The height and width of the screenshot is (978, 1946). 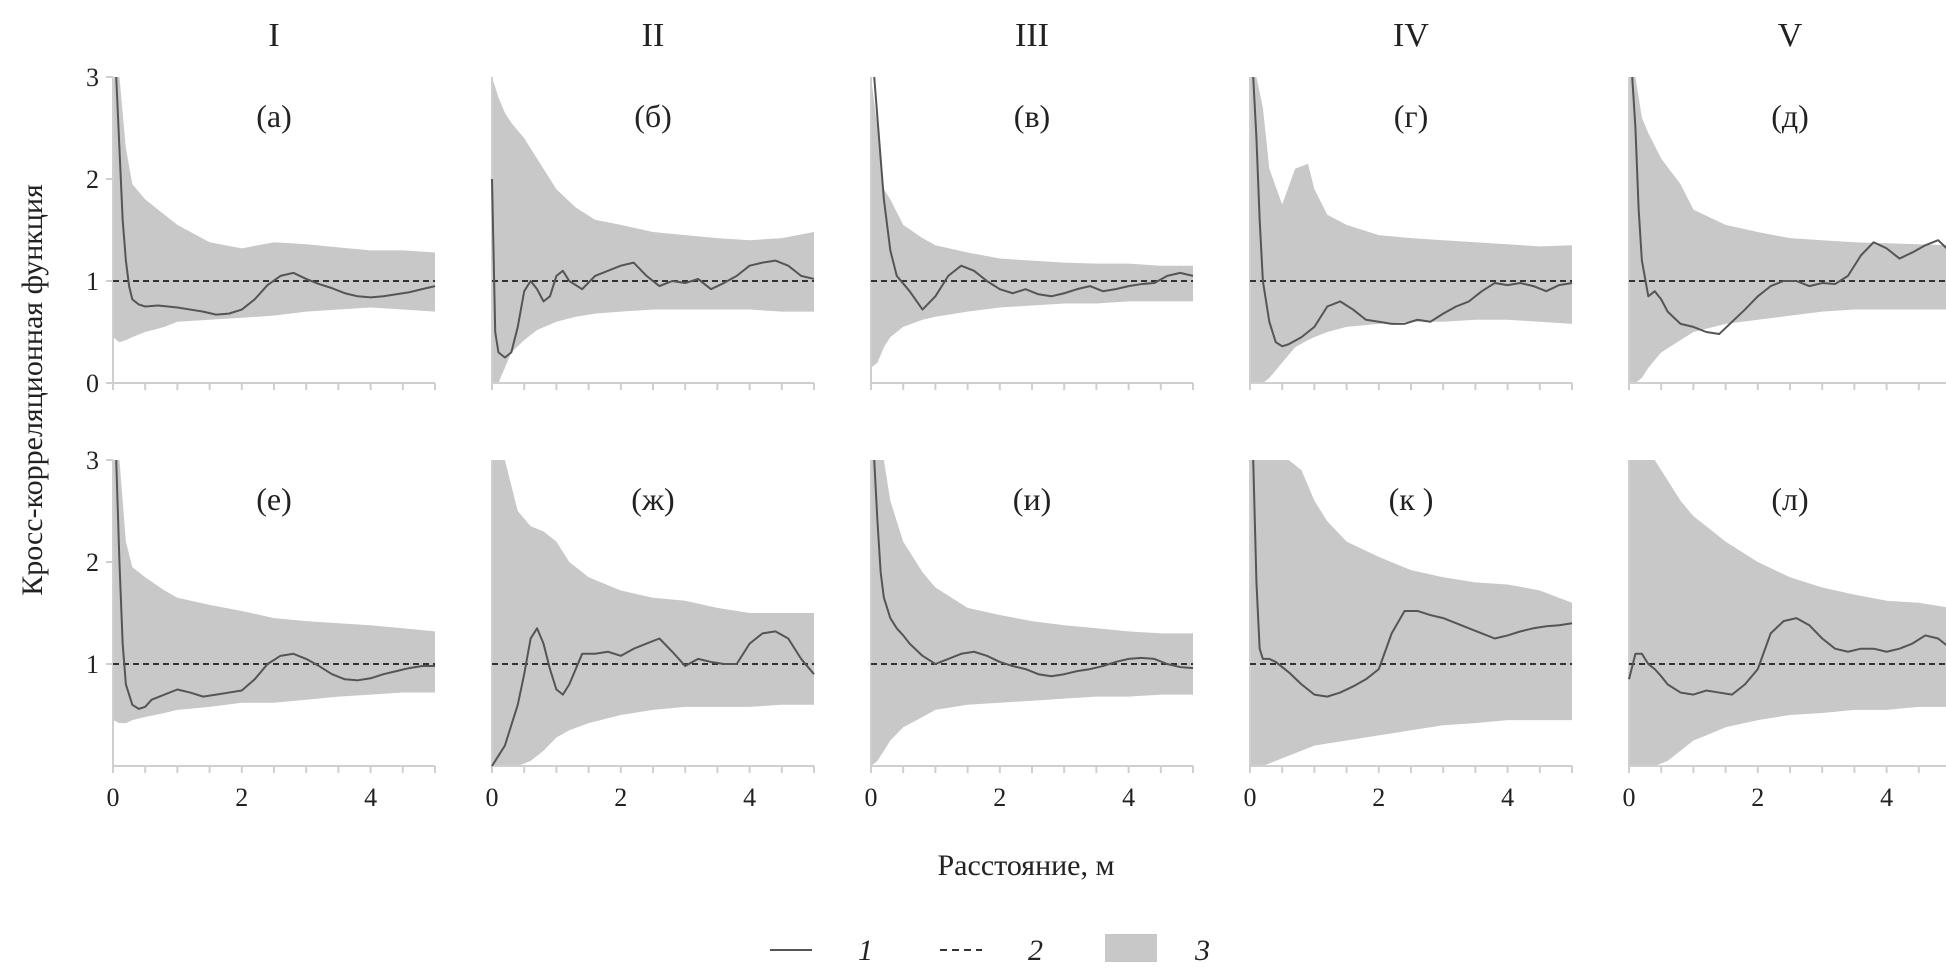 What do you see at coordinates (1411, 116) in the screenshot?
I see `panel-label: (г)` at bounding box center [1411, 116].